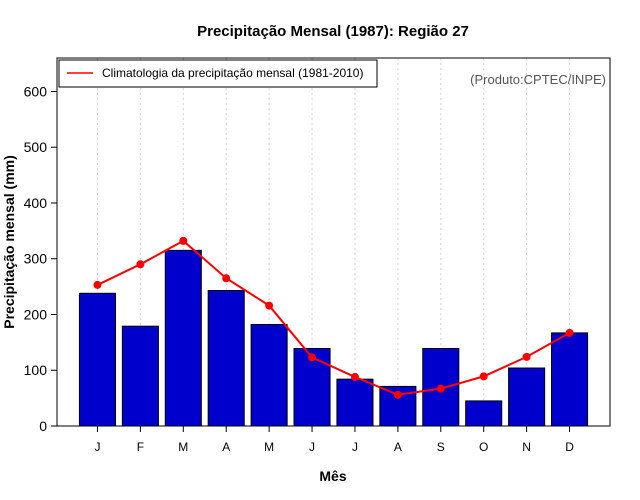 This screenshot has height=500, width=640. Describe the element at coordinates (332, 476) in the screenshot. I see `x-axis-title: Mês` at that location.